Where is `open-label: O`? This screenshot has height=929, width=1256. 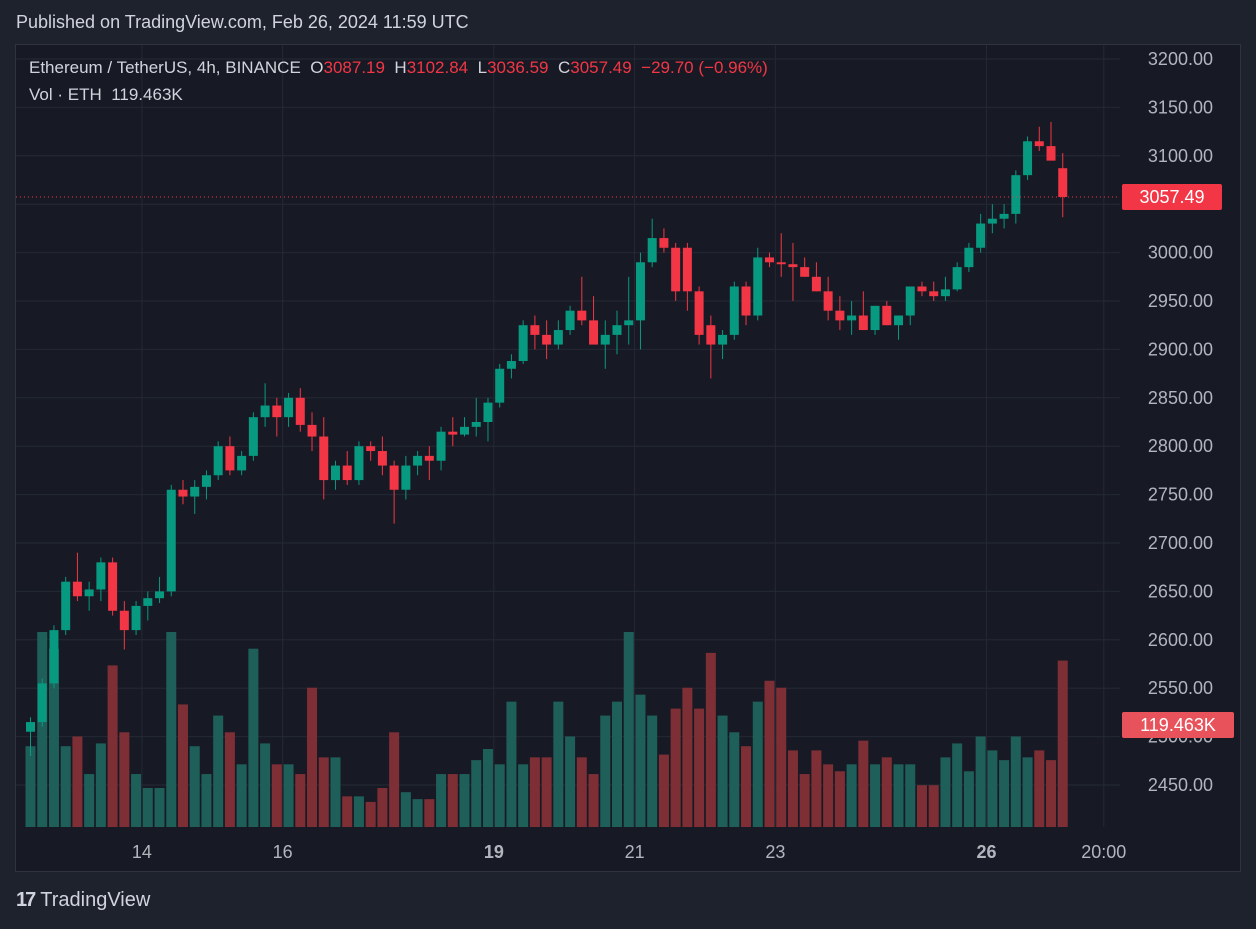
open-label: O is located at coordinates (317, 67).